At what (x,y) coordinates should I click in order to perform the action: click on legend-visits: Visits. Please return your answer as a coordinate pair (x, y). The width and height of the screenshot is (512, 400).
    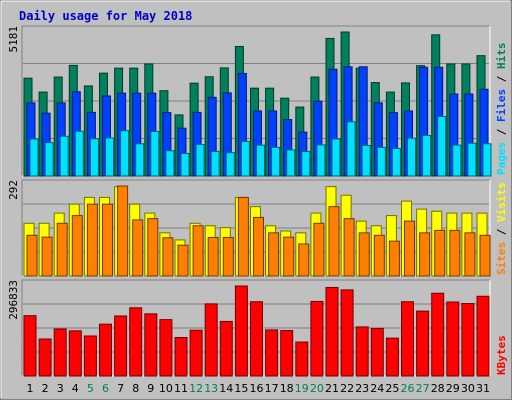
    Looking at the image, I should click on (501, 202).